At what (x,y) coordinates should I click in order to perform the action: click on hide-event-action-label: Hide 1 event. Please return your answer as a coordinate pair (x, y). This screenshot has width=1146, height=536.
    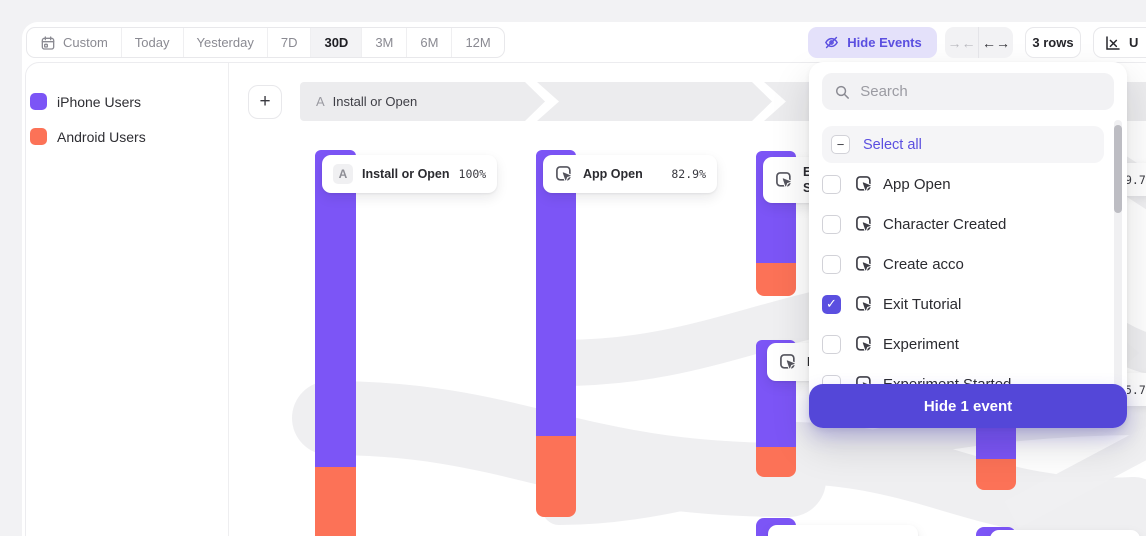
    Looking at the image, I should click on (968, 406).